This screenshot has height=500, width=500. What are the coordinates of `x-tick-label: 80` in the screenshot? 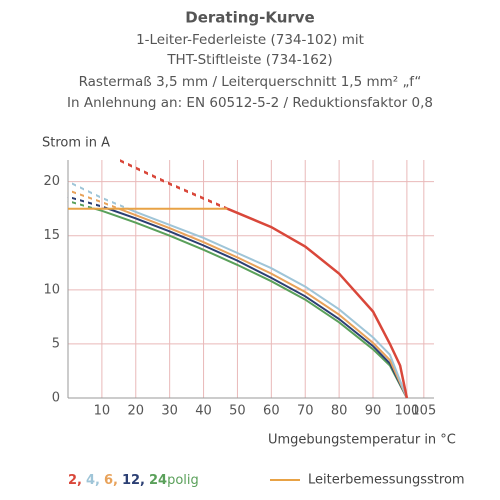 It's located at (339, 411).